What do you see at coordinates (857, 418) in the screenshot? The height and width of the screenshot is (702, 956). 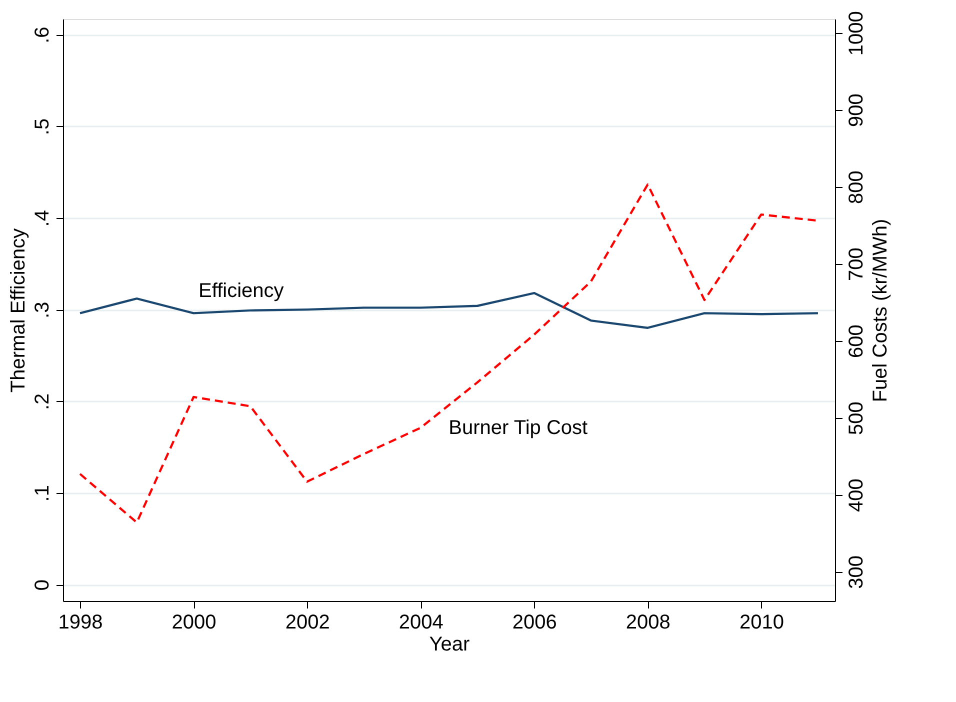 I see `y2-tick-label: 500` at bounding box center [857, 418].